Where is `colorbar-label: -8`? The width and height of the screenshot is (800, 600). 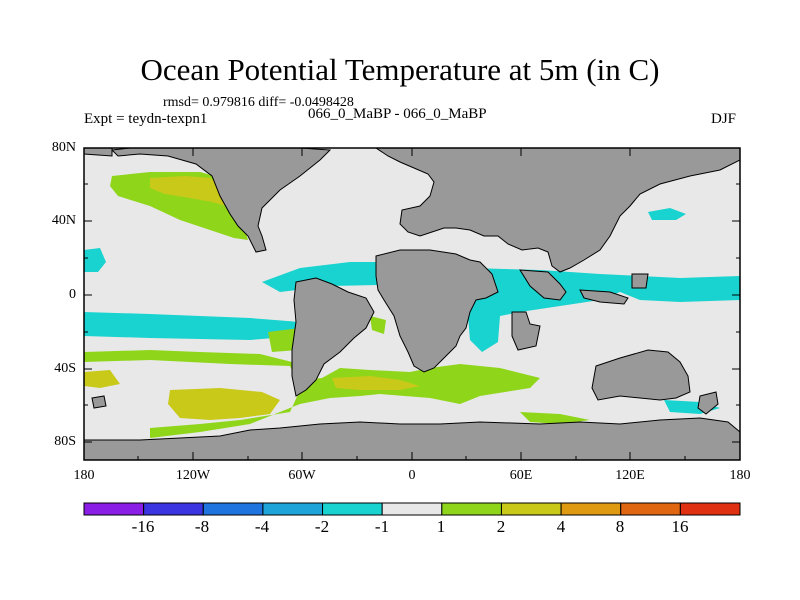
colorbar-label: -8 is located at coordinates (202, 526).